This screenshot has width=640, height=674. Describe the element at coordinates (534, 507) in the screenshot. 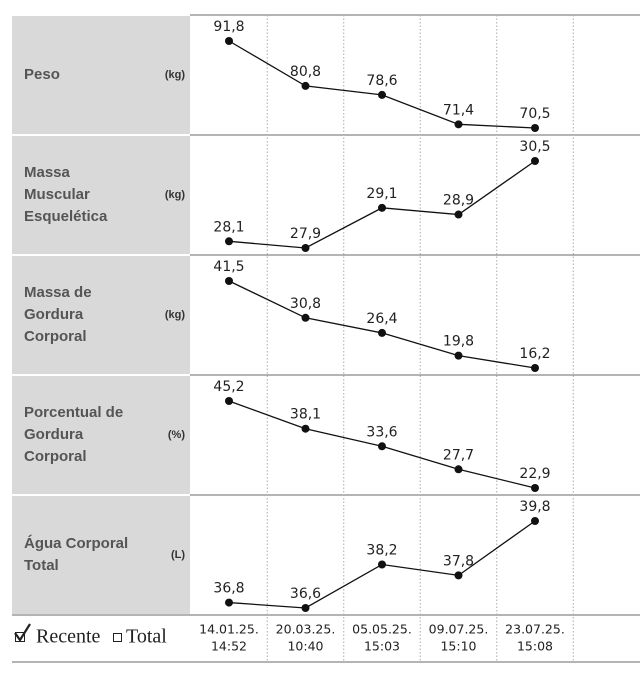

I see `value-label: 39,8` at that location.